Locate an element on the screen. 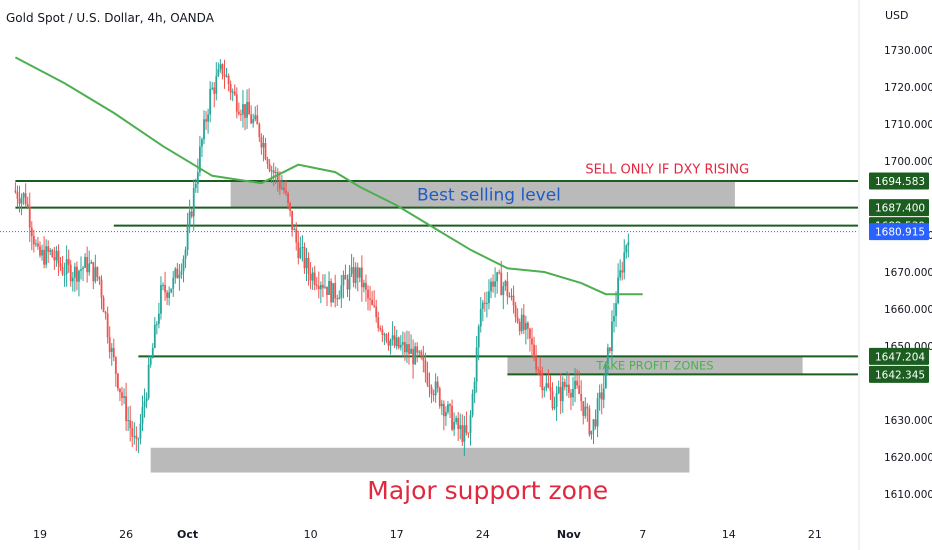  x-tick-label: 19 is located at coordinates (40, 534).